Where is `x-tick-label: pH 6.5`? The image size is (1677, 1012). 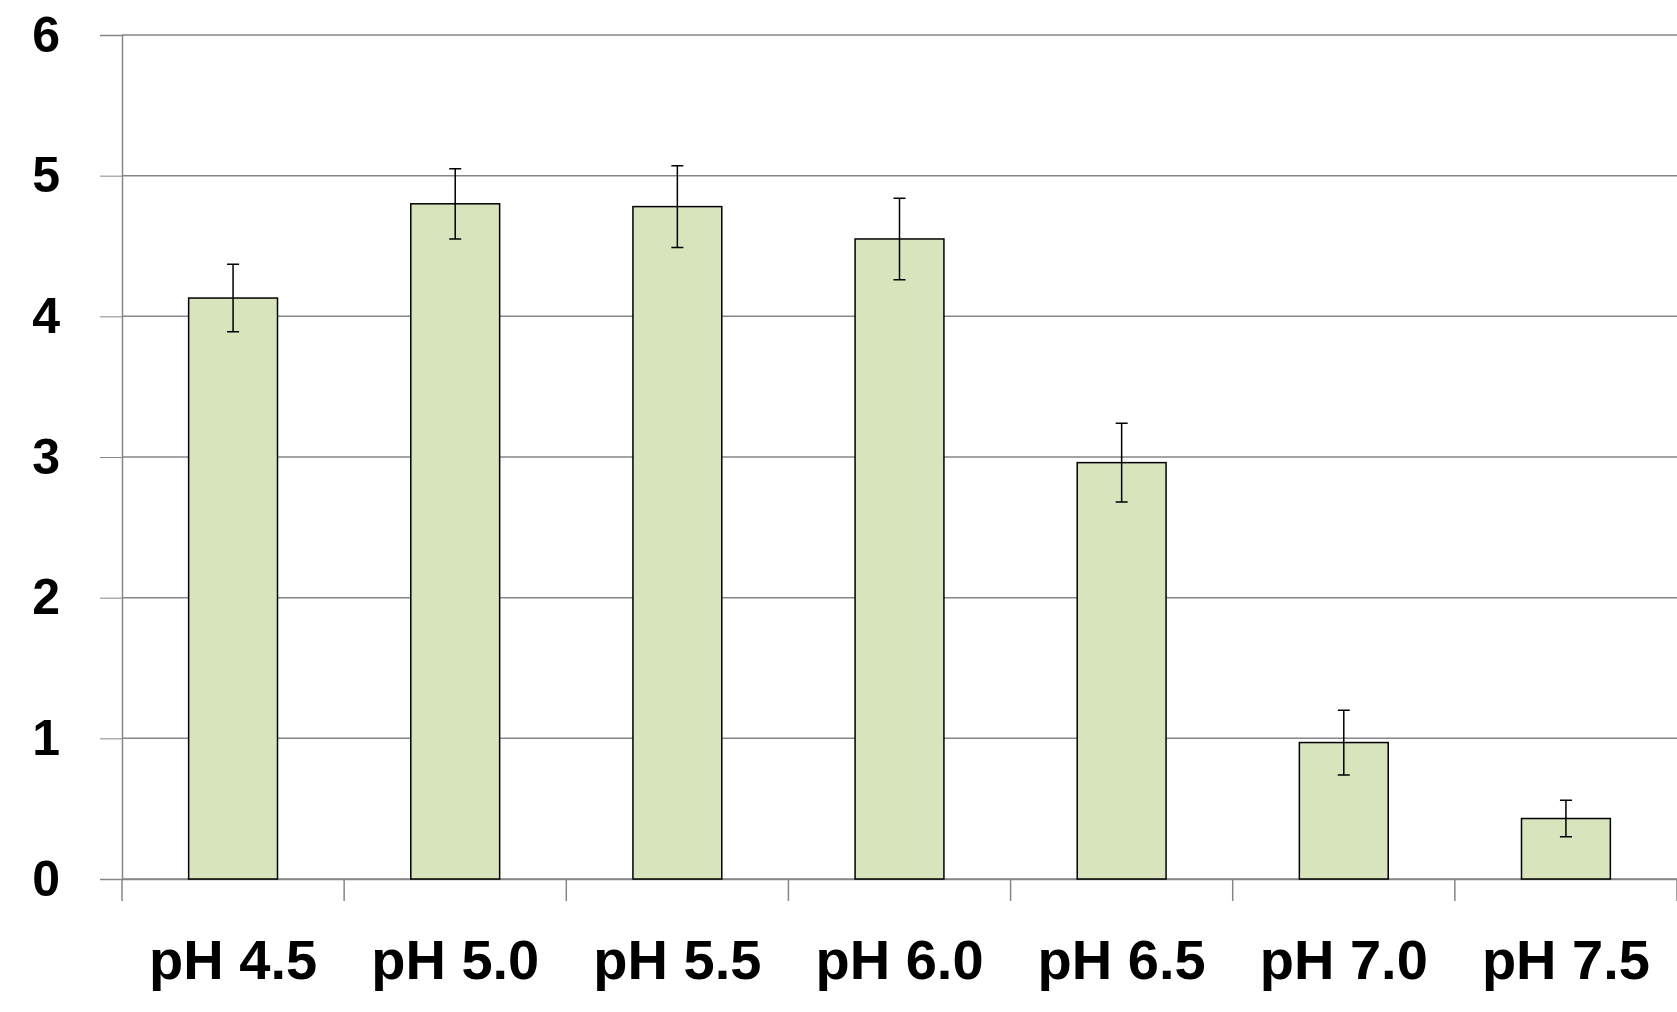 x-tick-label: pH 6.5 is located at coordinates (1121, 959).